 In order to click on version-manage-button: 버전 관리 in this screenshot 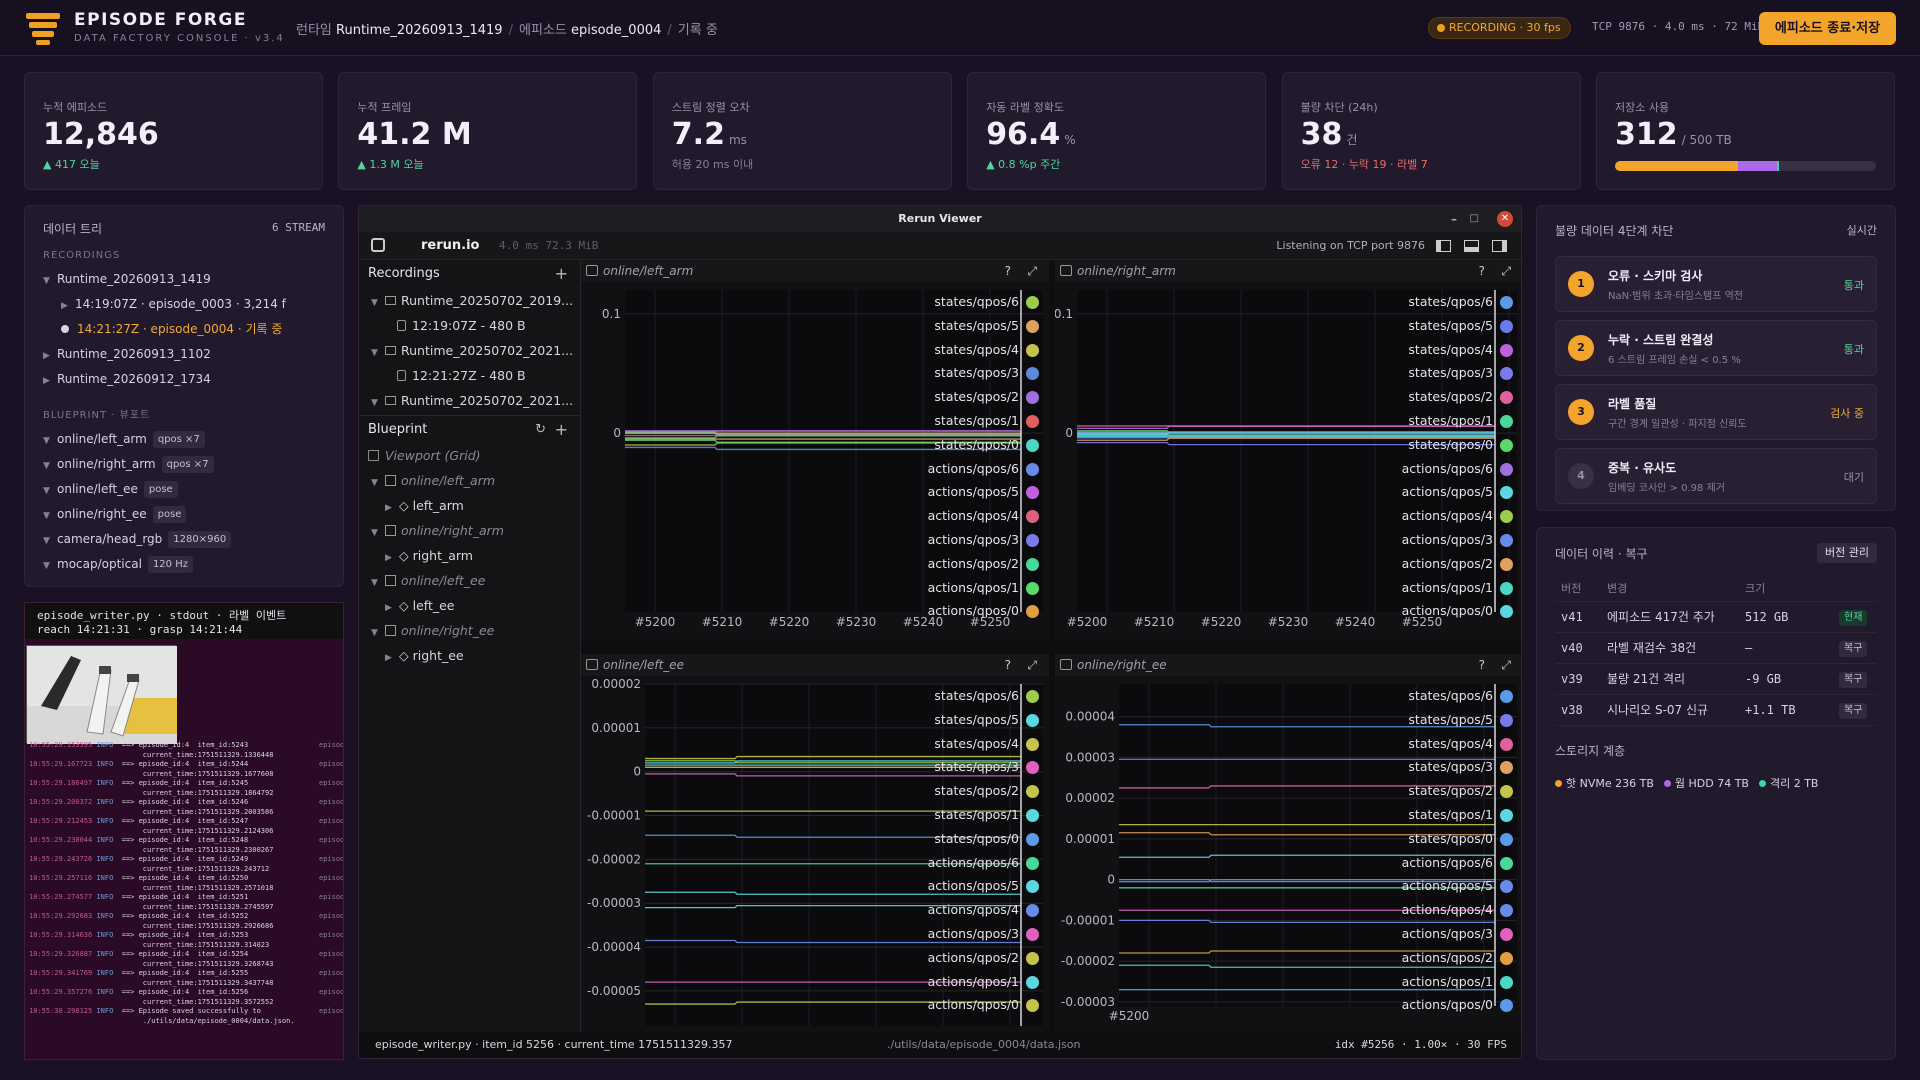, I will do `click(1847, 553)`.